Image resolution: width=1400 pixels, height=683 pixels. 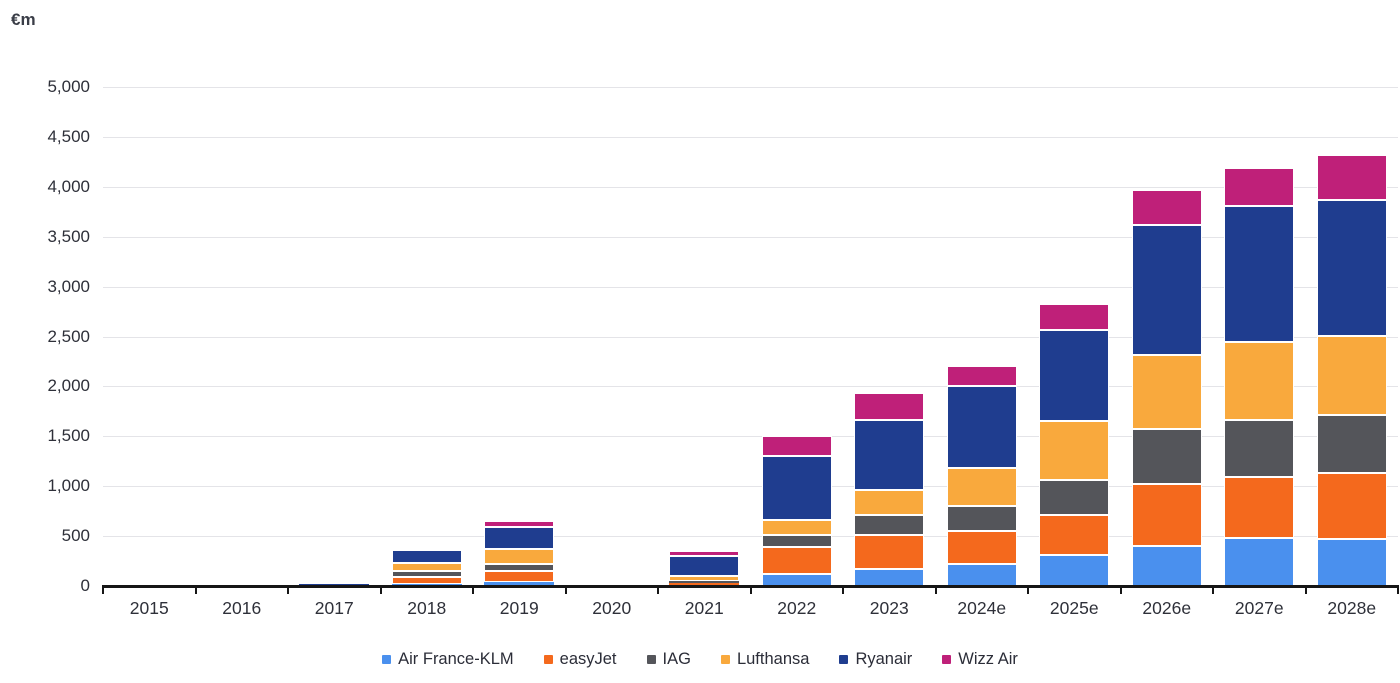 What do you see at coordinates (519, 567) in the screenshot?
I see `bar-segment-iag-2019` at bounding box center [519, 567].